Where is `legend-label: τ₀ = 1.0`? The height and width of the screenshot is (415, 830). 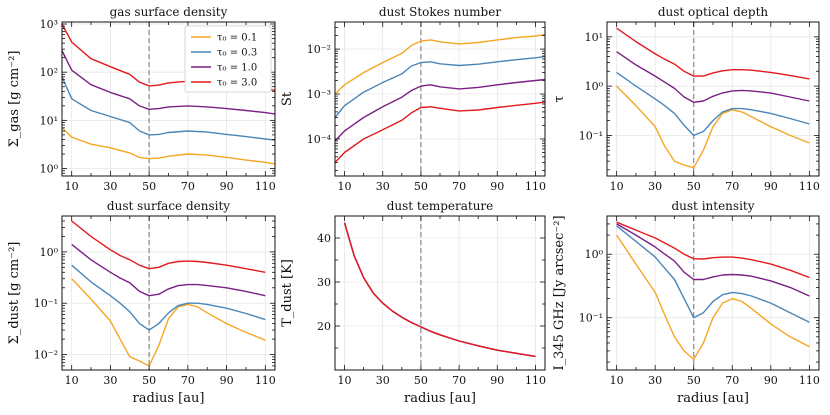
legend-label: τ₀ = 1.0 is located at coordinates (237, 68).